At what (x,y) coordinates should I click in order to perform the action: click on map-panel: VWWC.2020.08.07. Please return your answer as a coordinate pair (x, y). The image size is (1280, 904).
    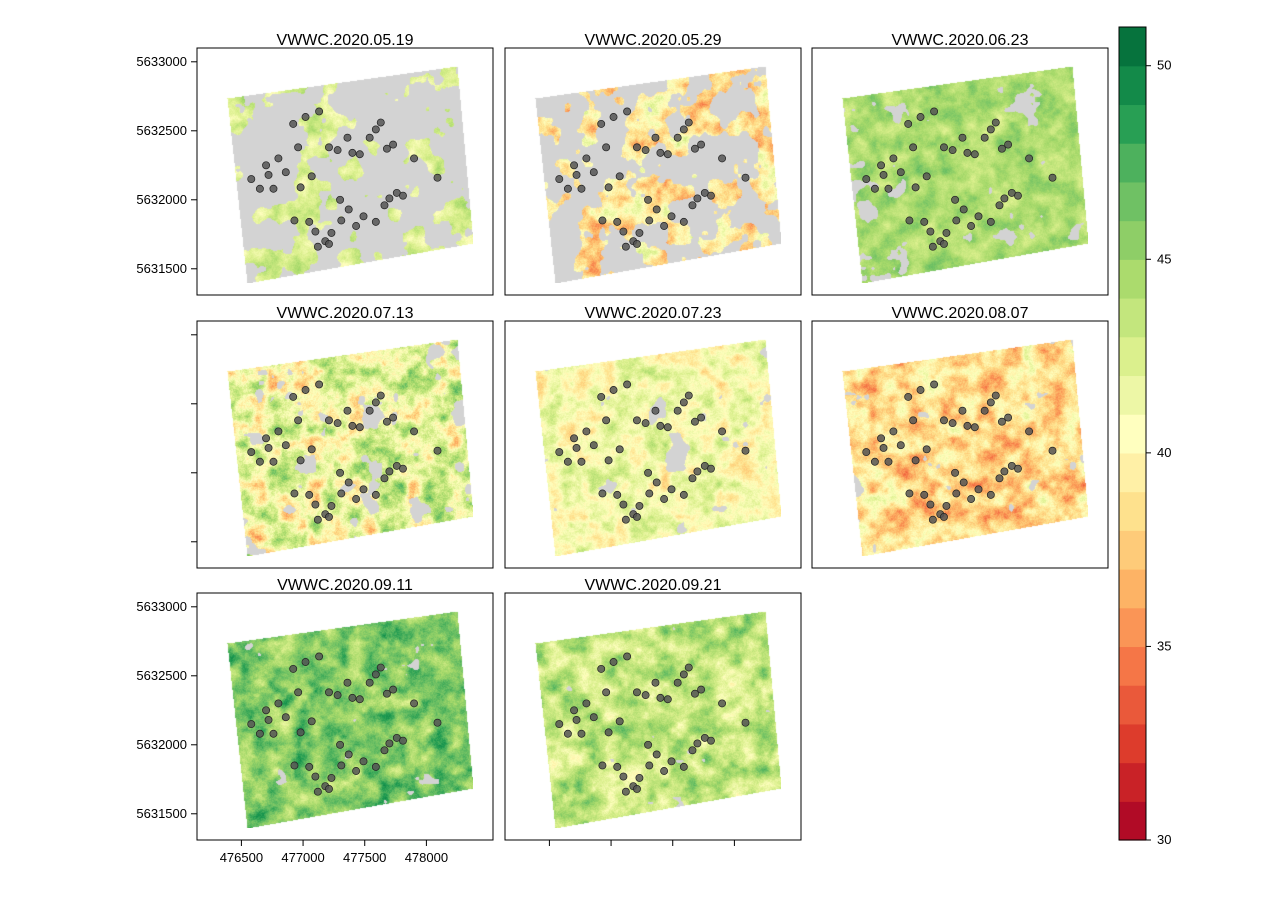
    Looking at the image, I should click on (960, 437).